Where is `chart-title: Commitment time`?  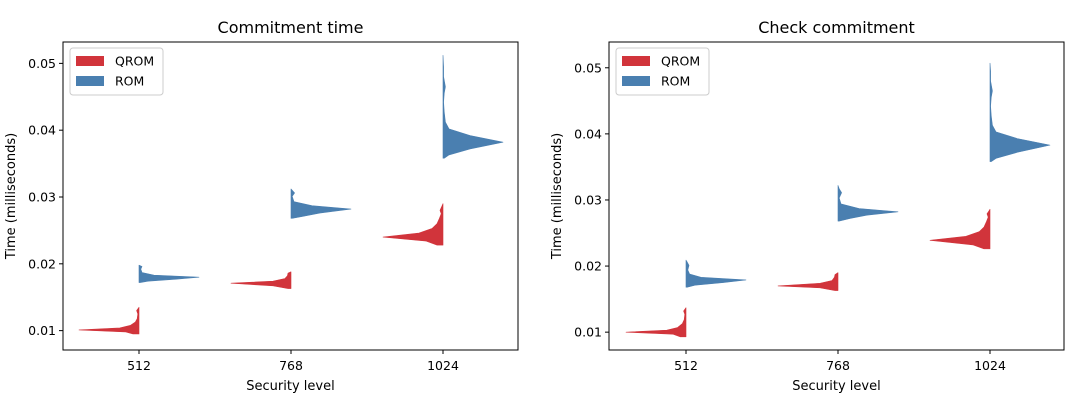 chart-title: Commitment time is located at coordinates (291, 27).